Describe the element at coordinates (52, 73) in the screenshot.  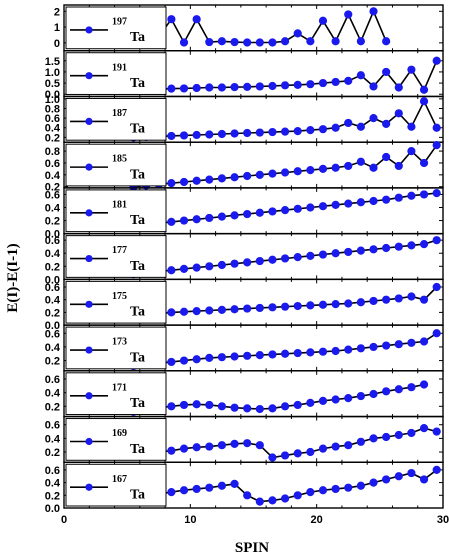
I see `y-tick-label: 1.0` at that location.